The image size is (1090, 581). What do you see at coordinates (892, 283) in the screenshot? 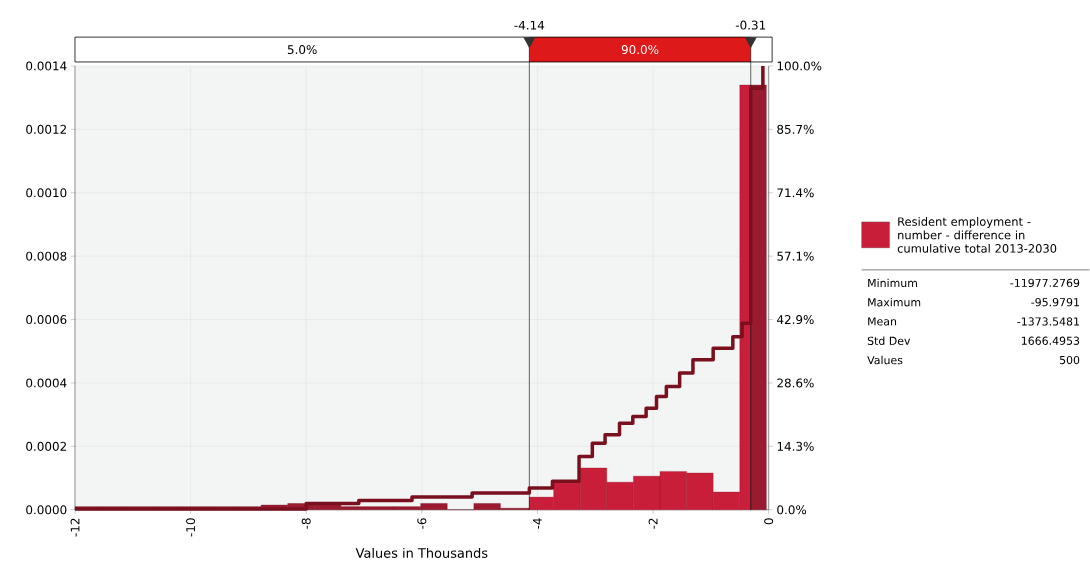
I see `text: Minimum` at bounding box center [892, 283].